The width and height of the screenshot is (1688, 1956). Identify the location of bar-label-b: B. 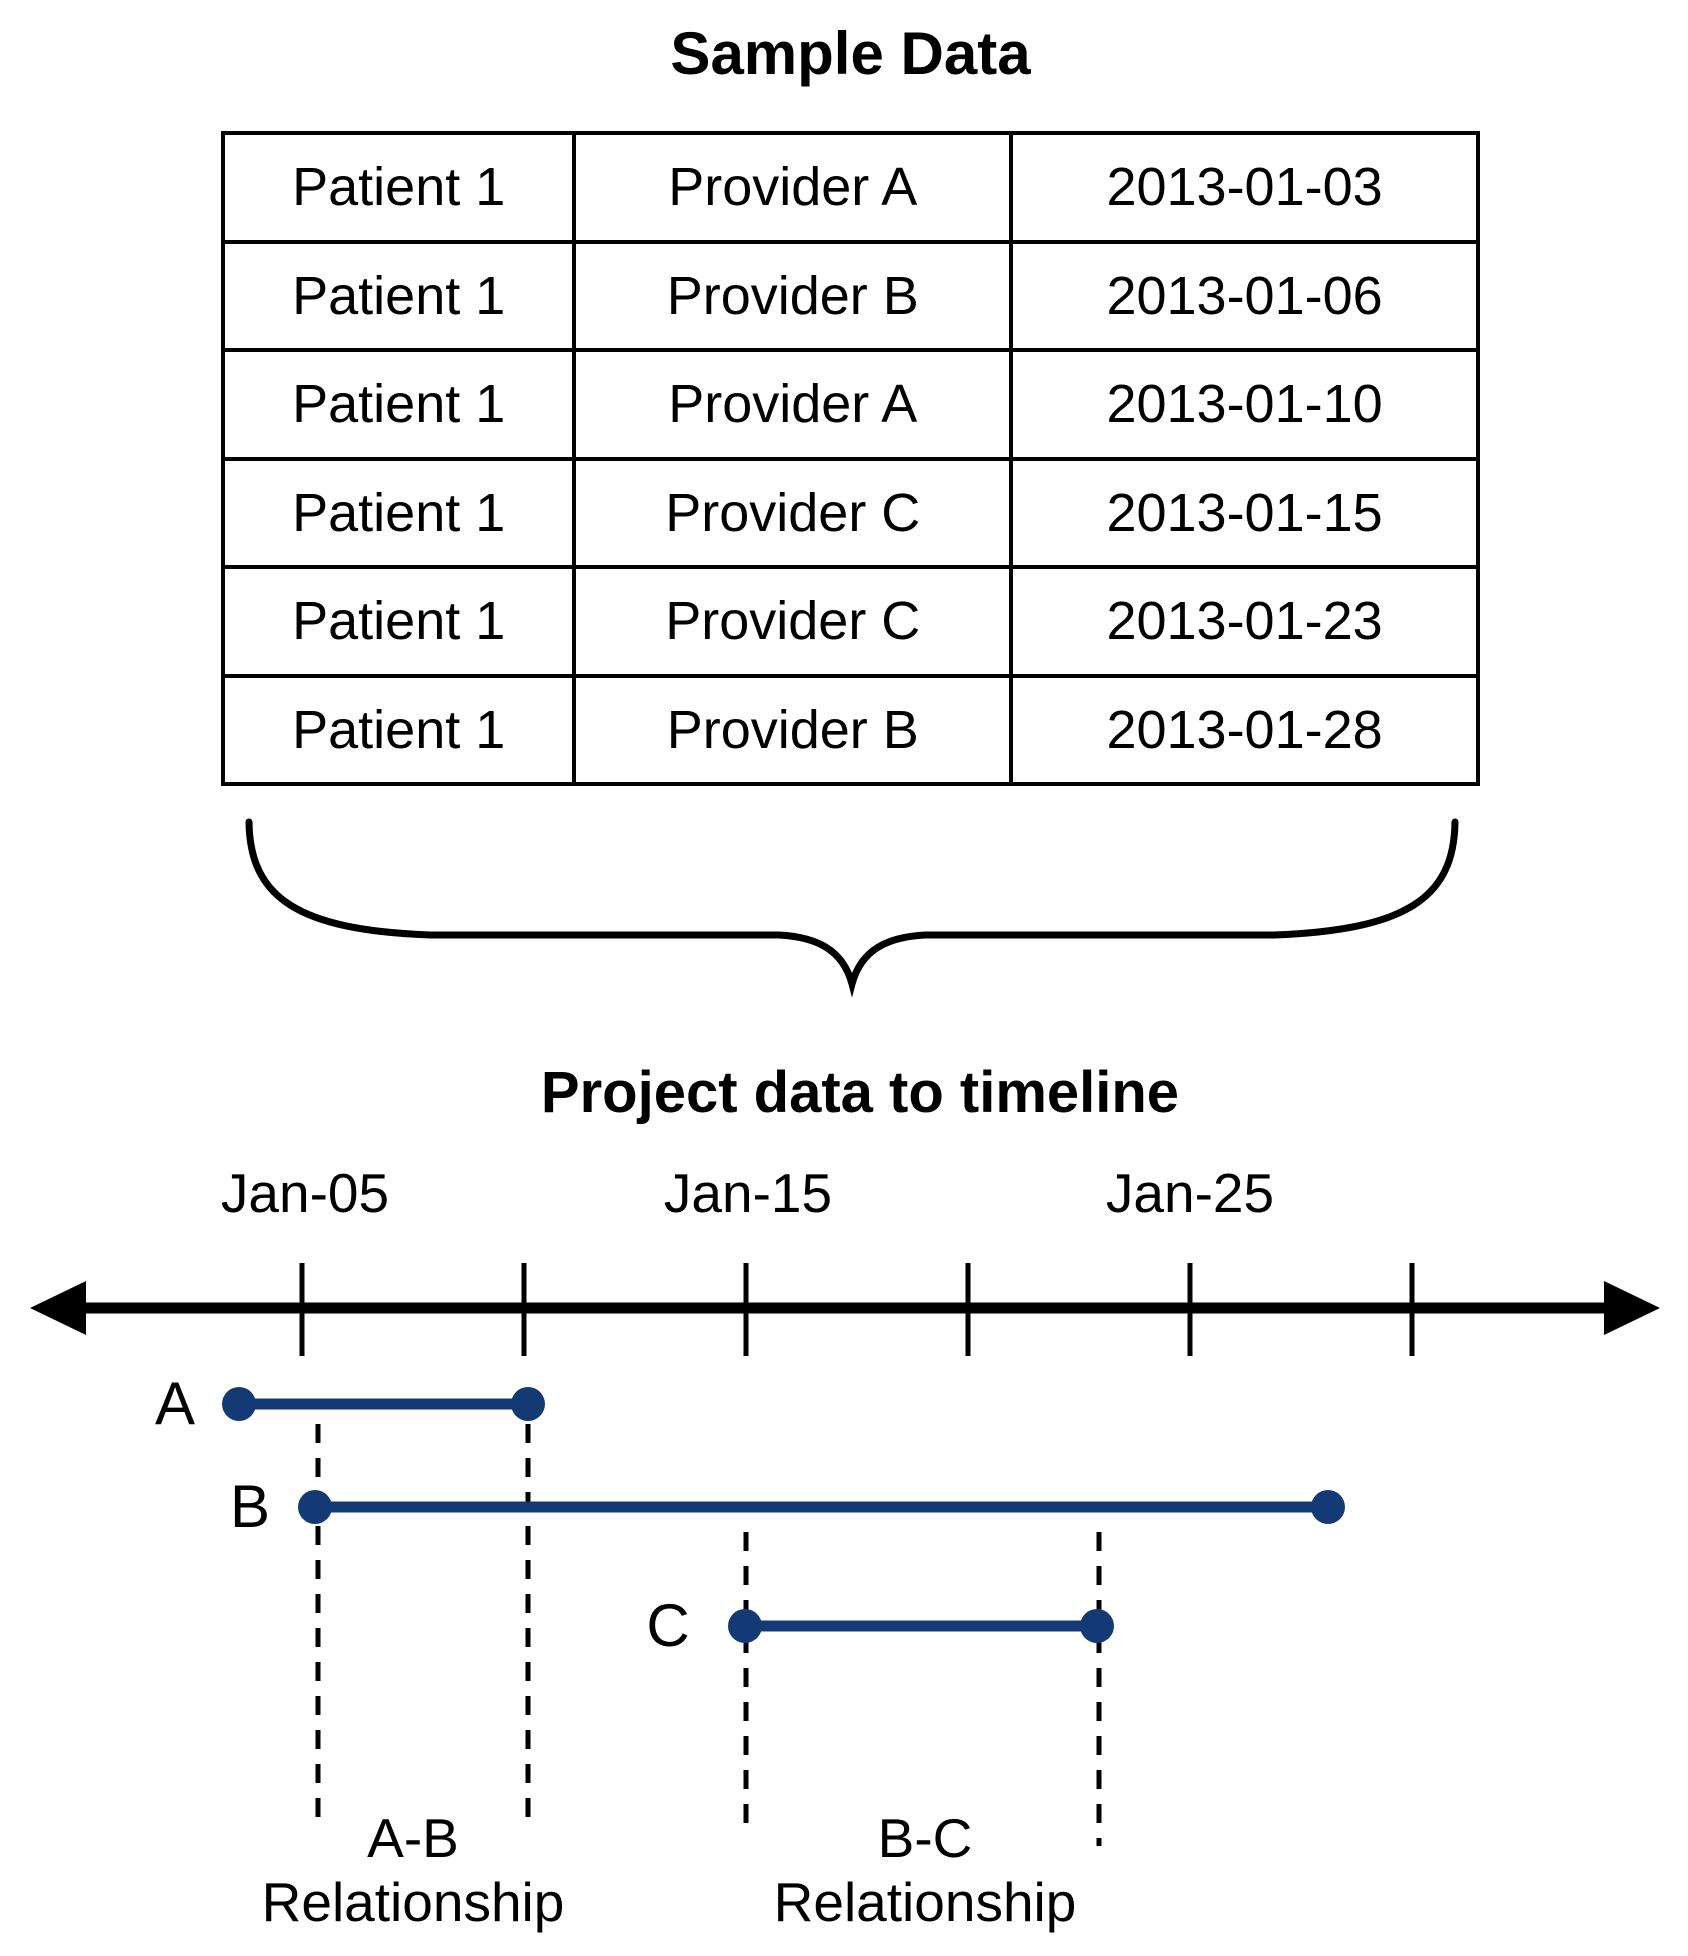
(250, 1506).